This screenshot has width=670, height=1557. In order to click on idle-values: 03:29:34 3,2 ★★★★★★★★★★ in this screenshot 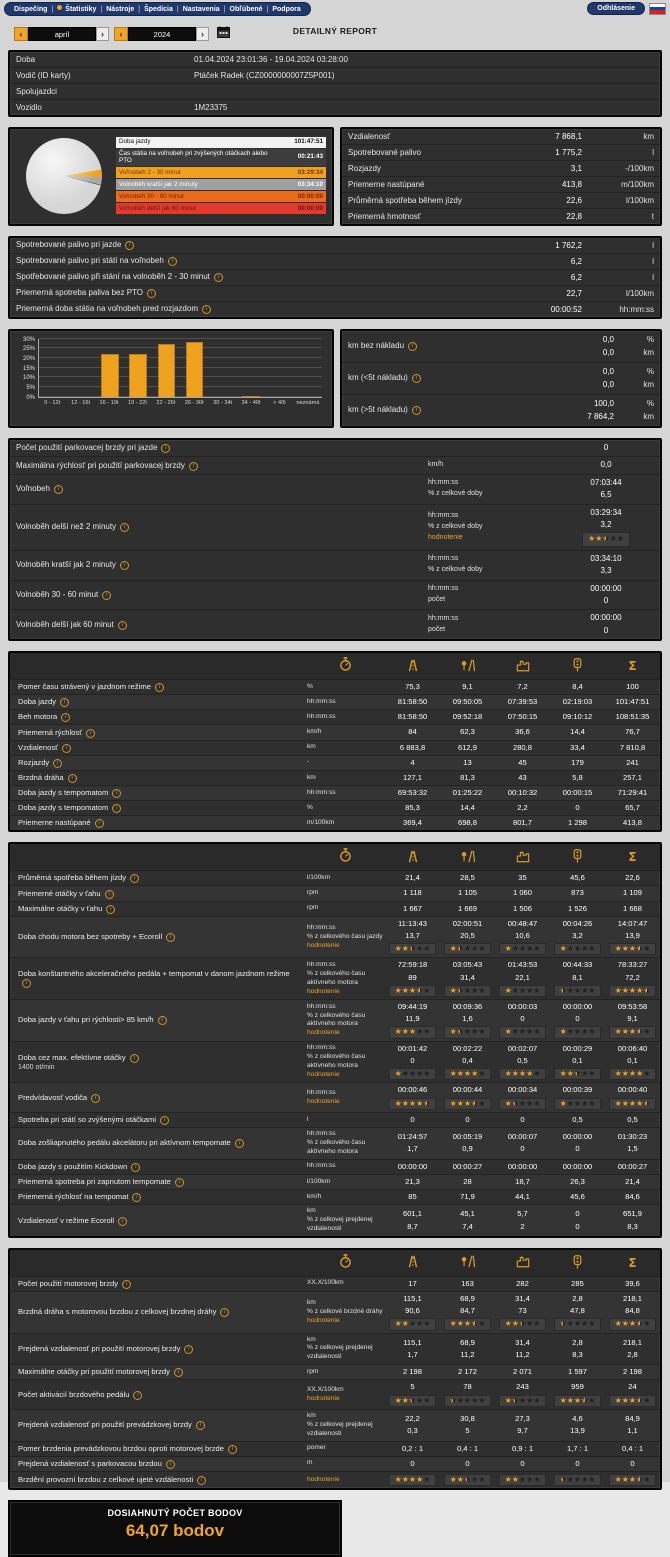, I will do `click(606, 527)`.